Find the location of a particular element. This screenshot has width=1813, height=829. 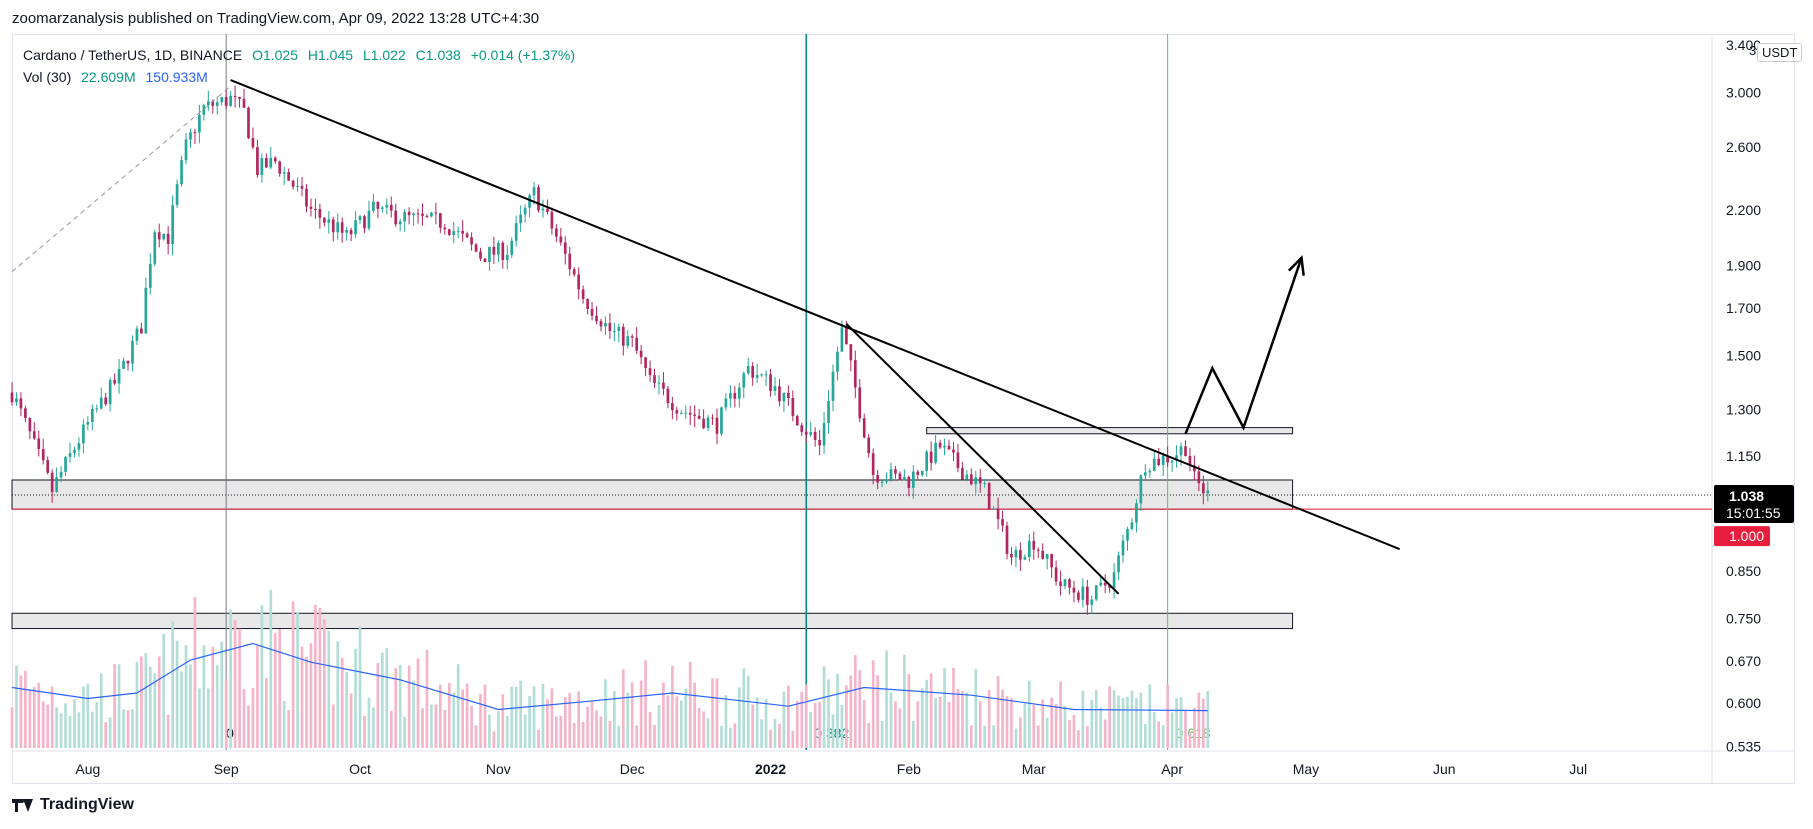

projection-path is located at coordinates (1243, 346).